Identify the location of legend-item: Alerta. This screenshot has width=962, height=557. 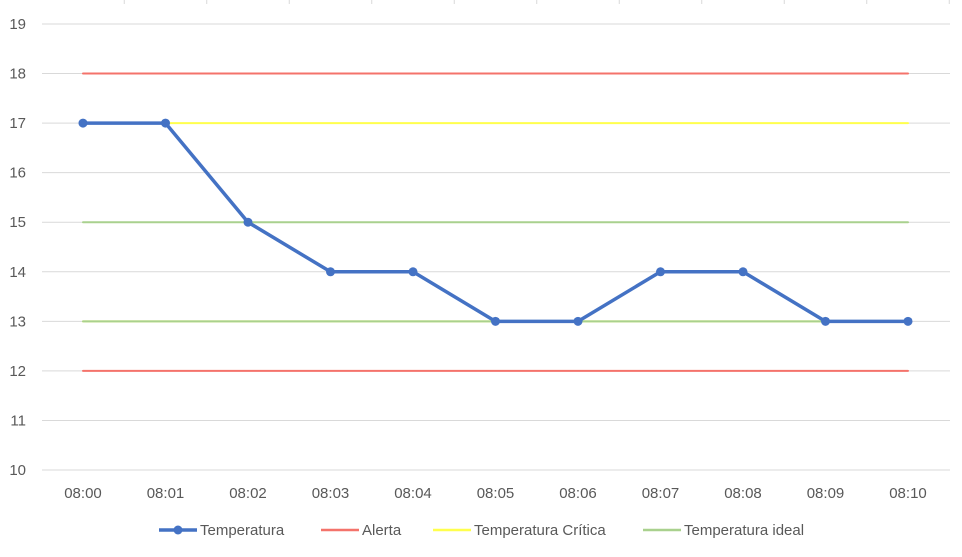
(361, 530).